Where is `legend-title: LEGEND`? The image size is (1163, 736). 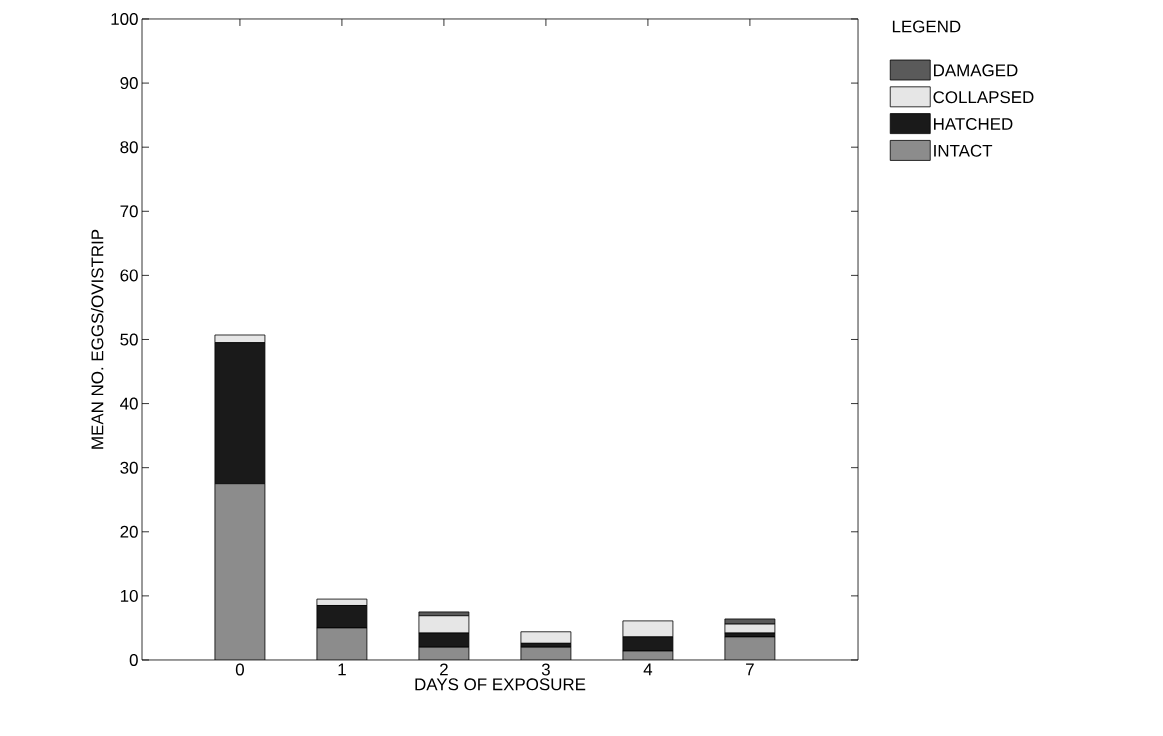 legend-title: LEGEND is located at coordinates (926, 26).